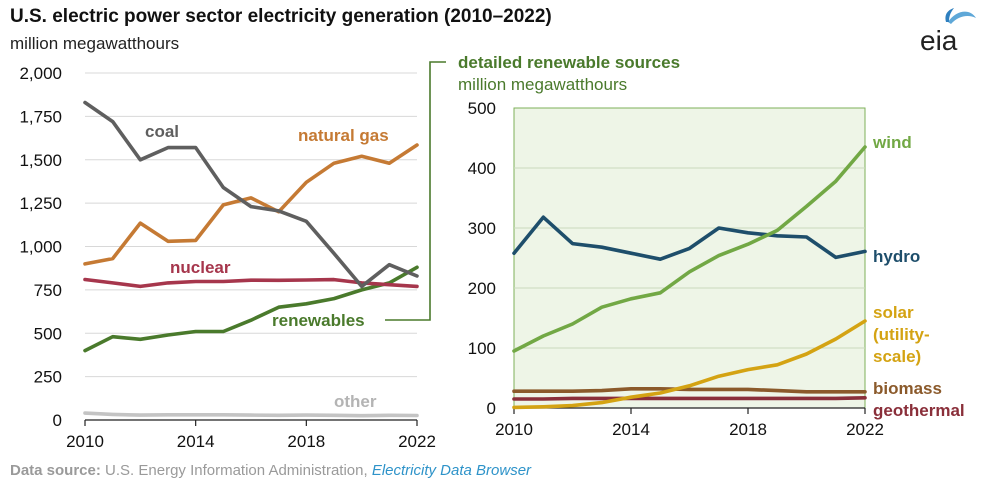  Describe the element at coordinates (892, 142) in the screenshot. I see `series-label-wind: wind` at that location.